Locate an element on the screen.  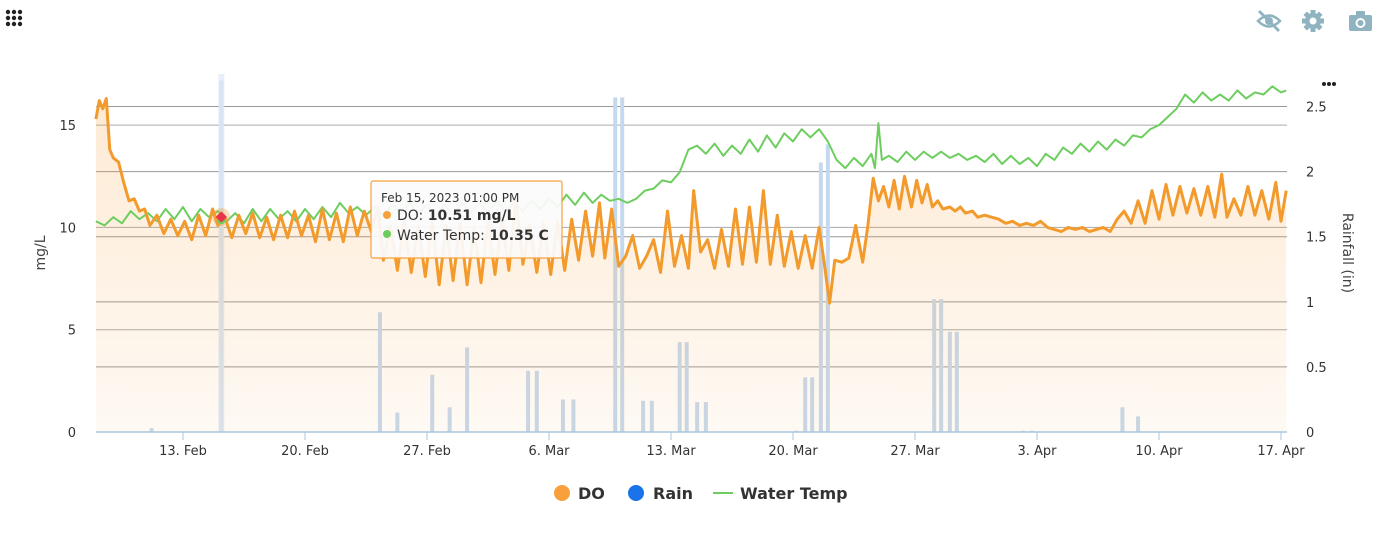
hover-do-marker is located at coordinates (221, 217).